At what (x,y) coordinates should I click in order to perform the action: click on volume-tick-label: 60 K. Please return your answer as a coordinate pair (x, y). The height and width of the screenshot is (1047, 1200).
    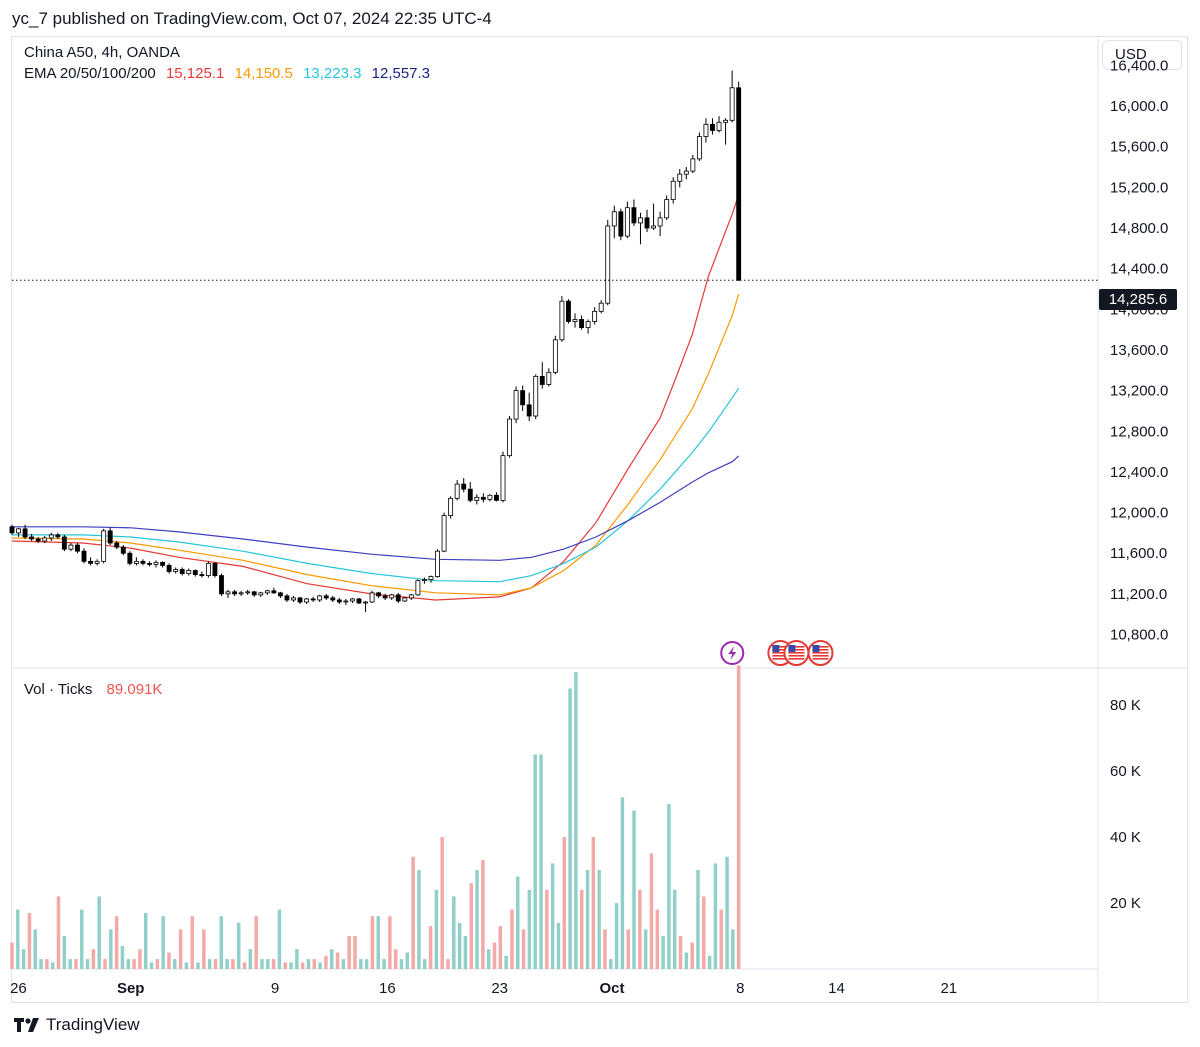
    Looking at the image, I should click on (1125, 771).